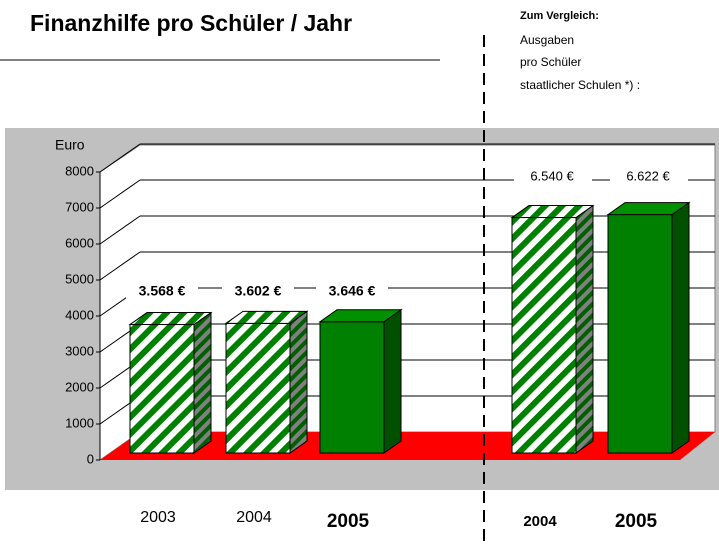  Describe the element at coordinates (79, 350) in the screenshot. I see `y-tick-label: 3000` at that location.